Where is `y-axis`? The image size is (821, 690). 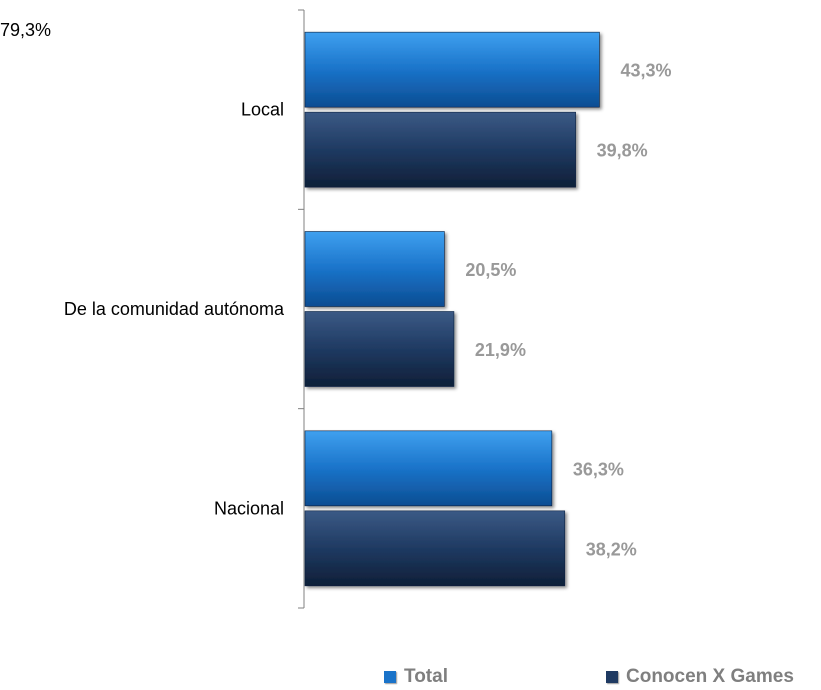
y-axis is located at coordinates (301, 309).